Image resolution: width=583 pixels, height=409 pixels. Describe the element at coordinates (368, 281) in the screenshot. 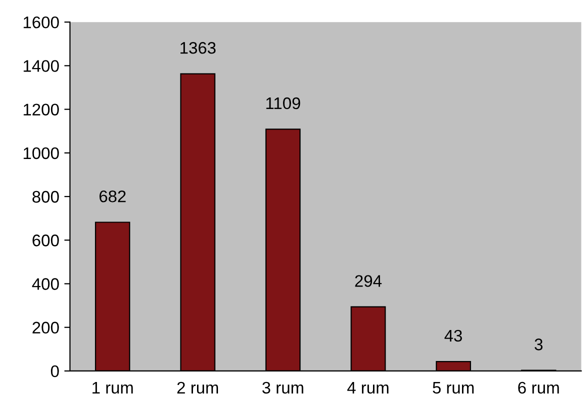

I see `data-label: 294` at that location.